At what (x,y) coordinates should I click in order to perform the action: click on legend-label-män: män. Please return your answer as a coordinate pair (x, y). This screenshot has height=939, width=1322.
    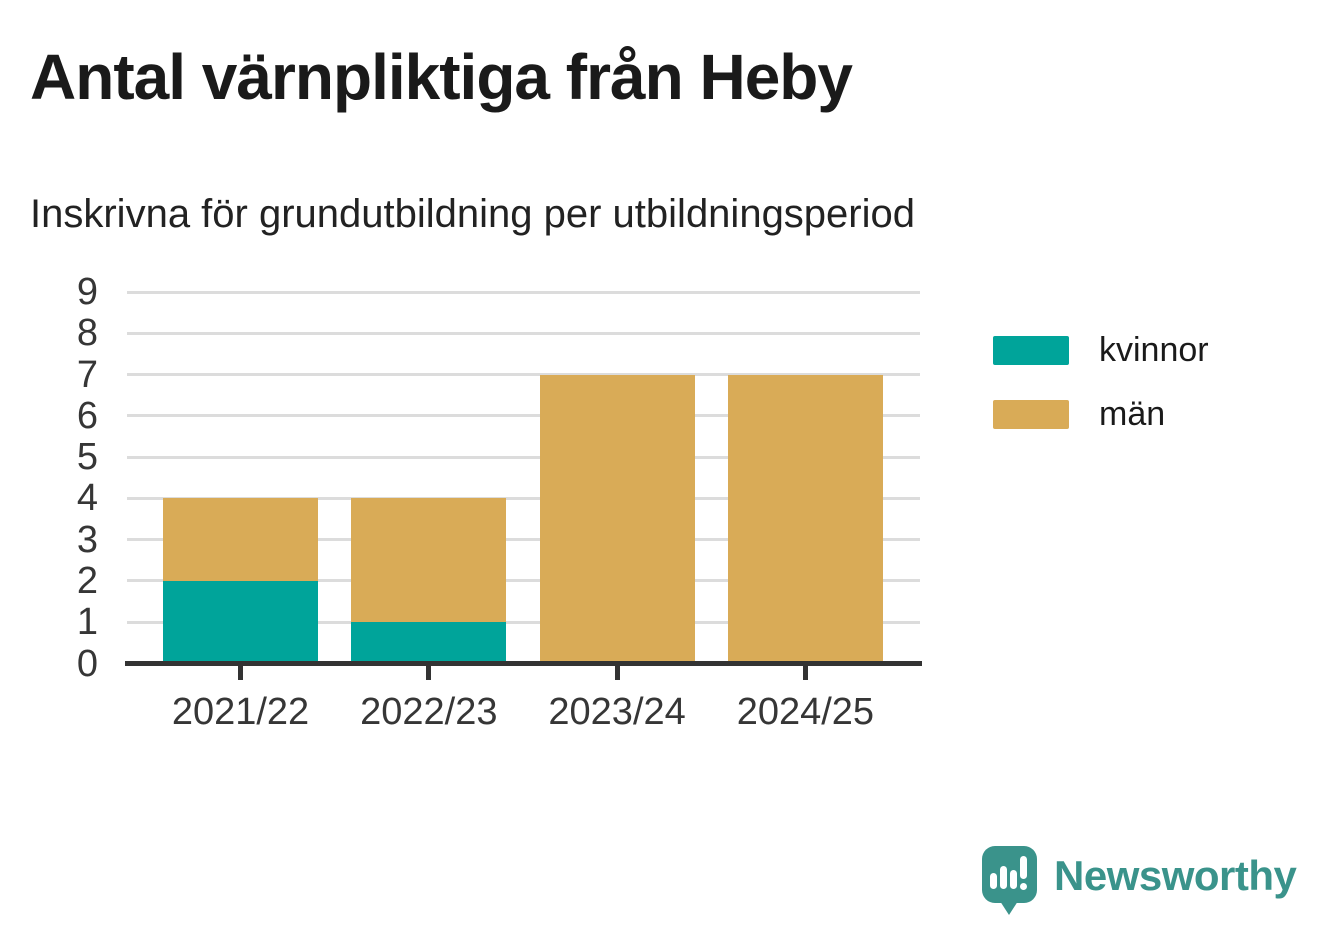
    Looking at the image, I should click on (1132, 414).